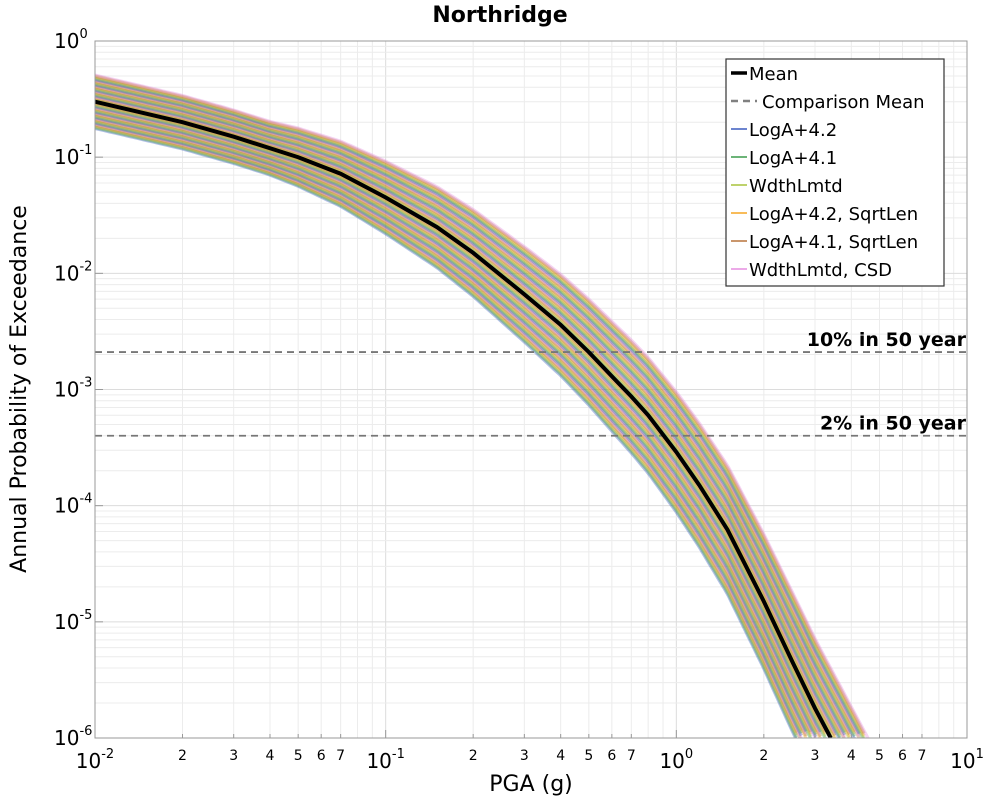  Describe the element at coordinates (893, 424) in the screenshot. I see `reference-line-label: 2% in 50 year` at that location.